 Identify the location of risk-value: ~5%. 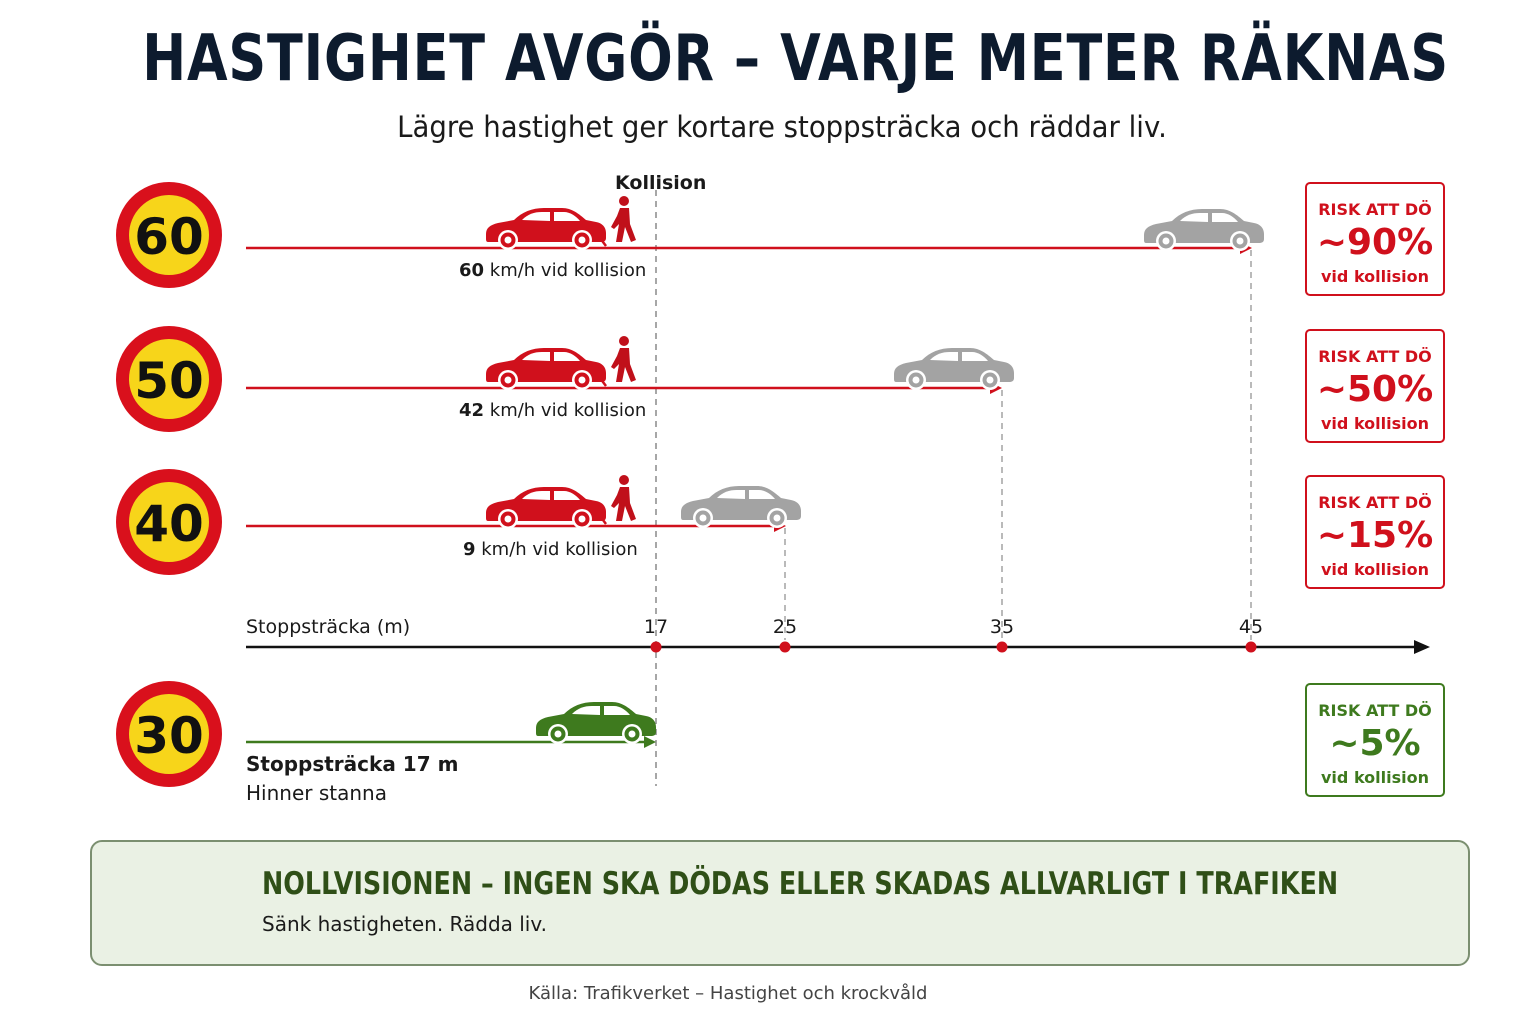
(1375, 743).